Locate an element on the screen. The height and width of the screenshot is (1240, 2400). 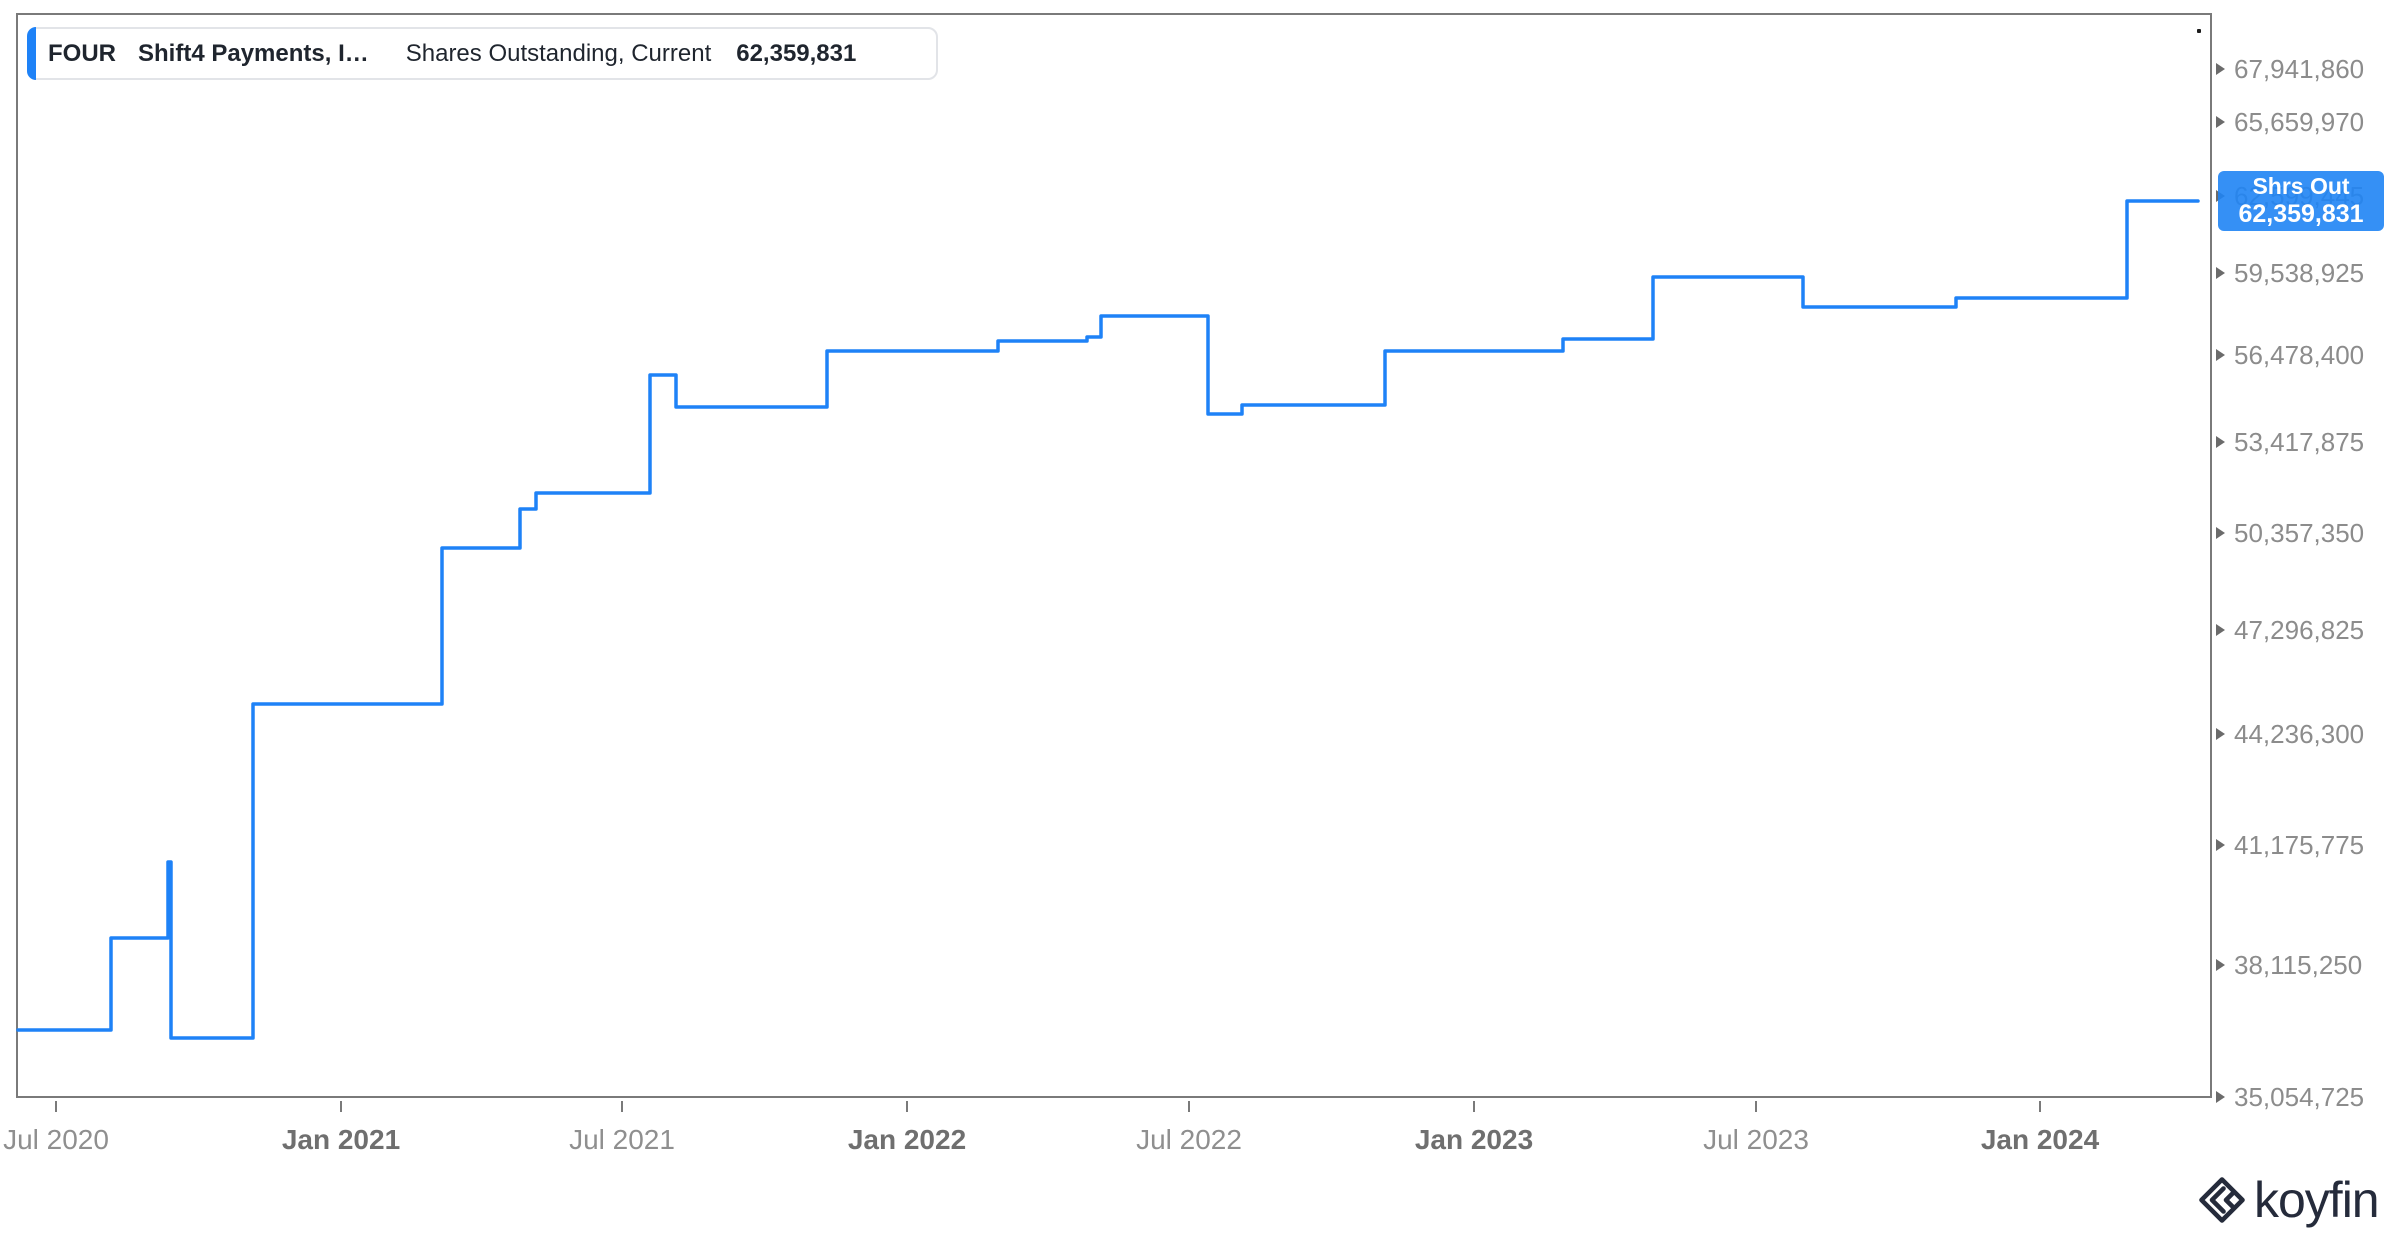
koyfin-logo-icon is located at coordinates (2222, 1200).